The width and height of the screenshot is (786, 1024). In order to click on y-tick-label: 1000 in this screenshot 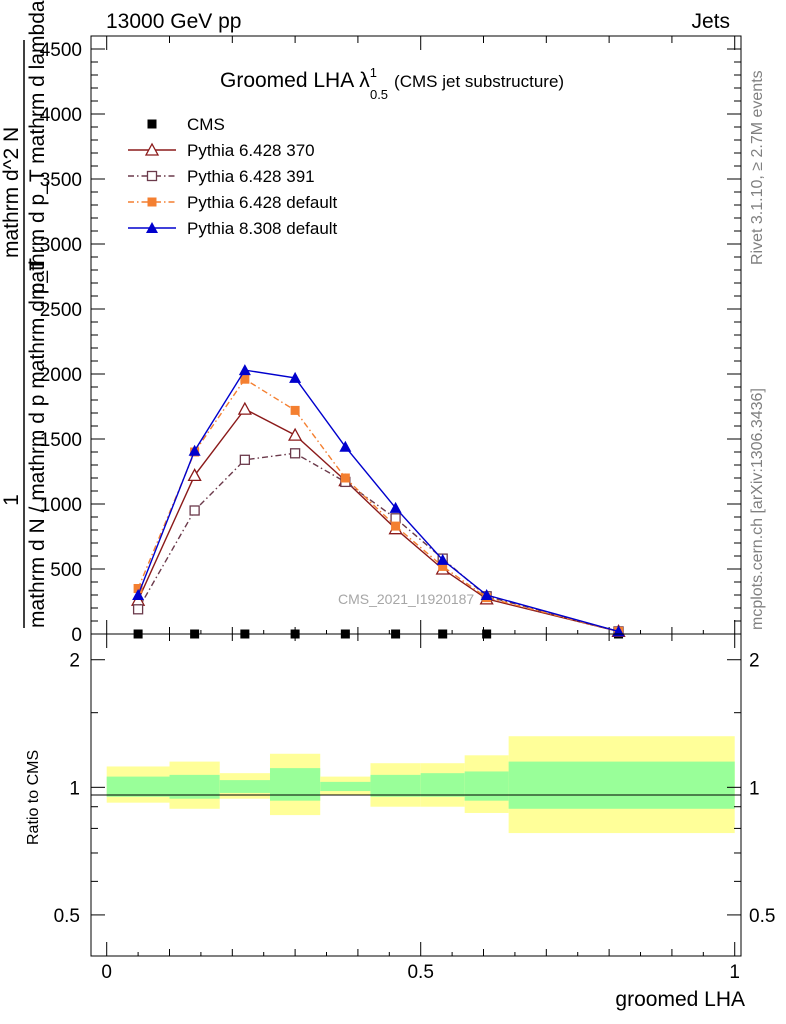, I will do `click(61, 505)`.